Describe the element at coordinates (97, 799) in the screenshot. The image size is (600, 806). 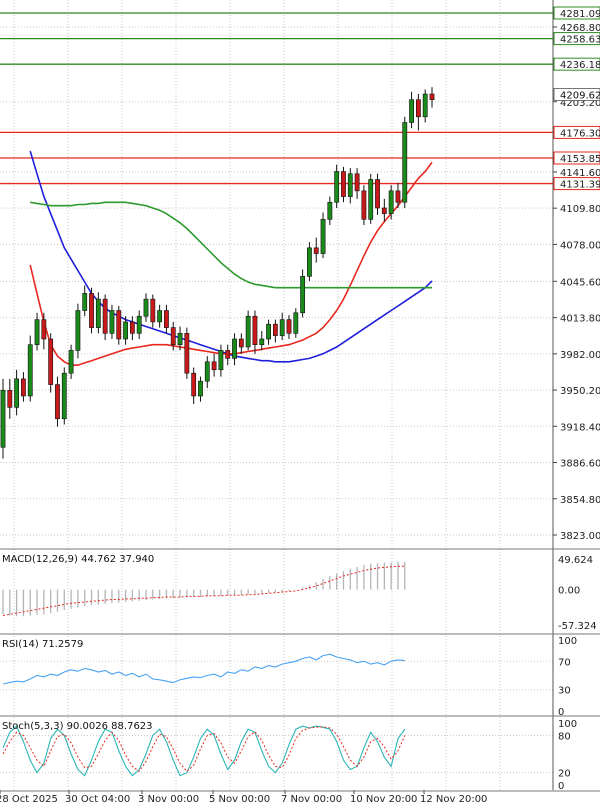
I see `time-tick-label: 30 Oct 04:00` at that location.